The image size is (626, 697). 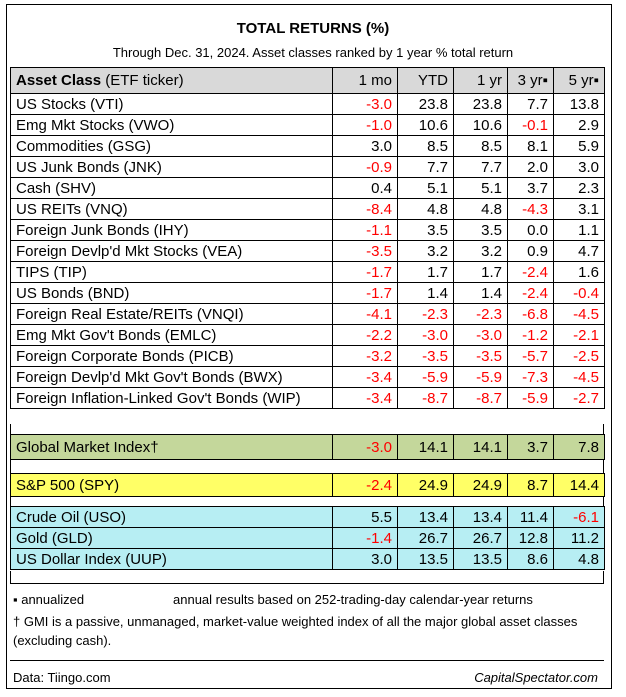 I want to click on asset-name-cell: US REITs (VNQ), so click(x=171, y=209).